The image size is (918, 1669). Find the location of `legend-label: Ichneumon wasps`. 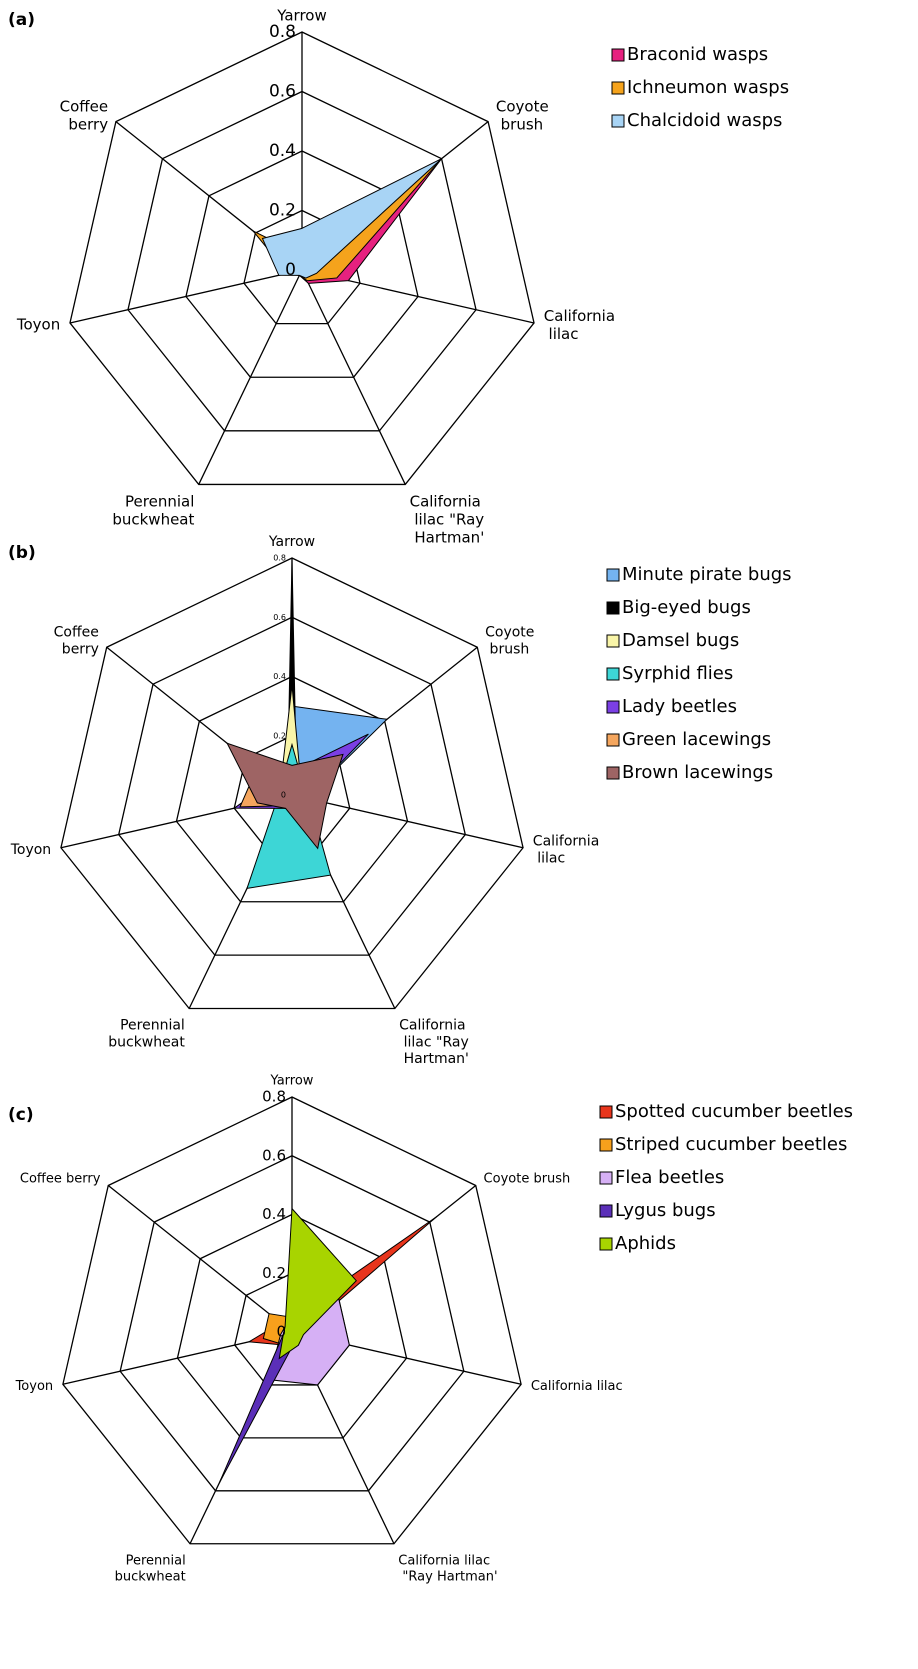

legend-label: Ichneumon wasps is located at coordinates (708, 87).